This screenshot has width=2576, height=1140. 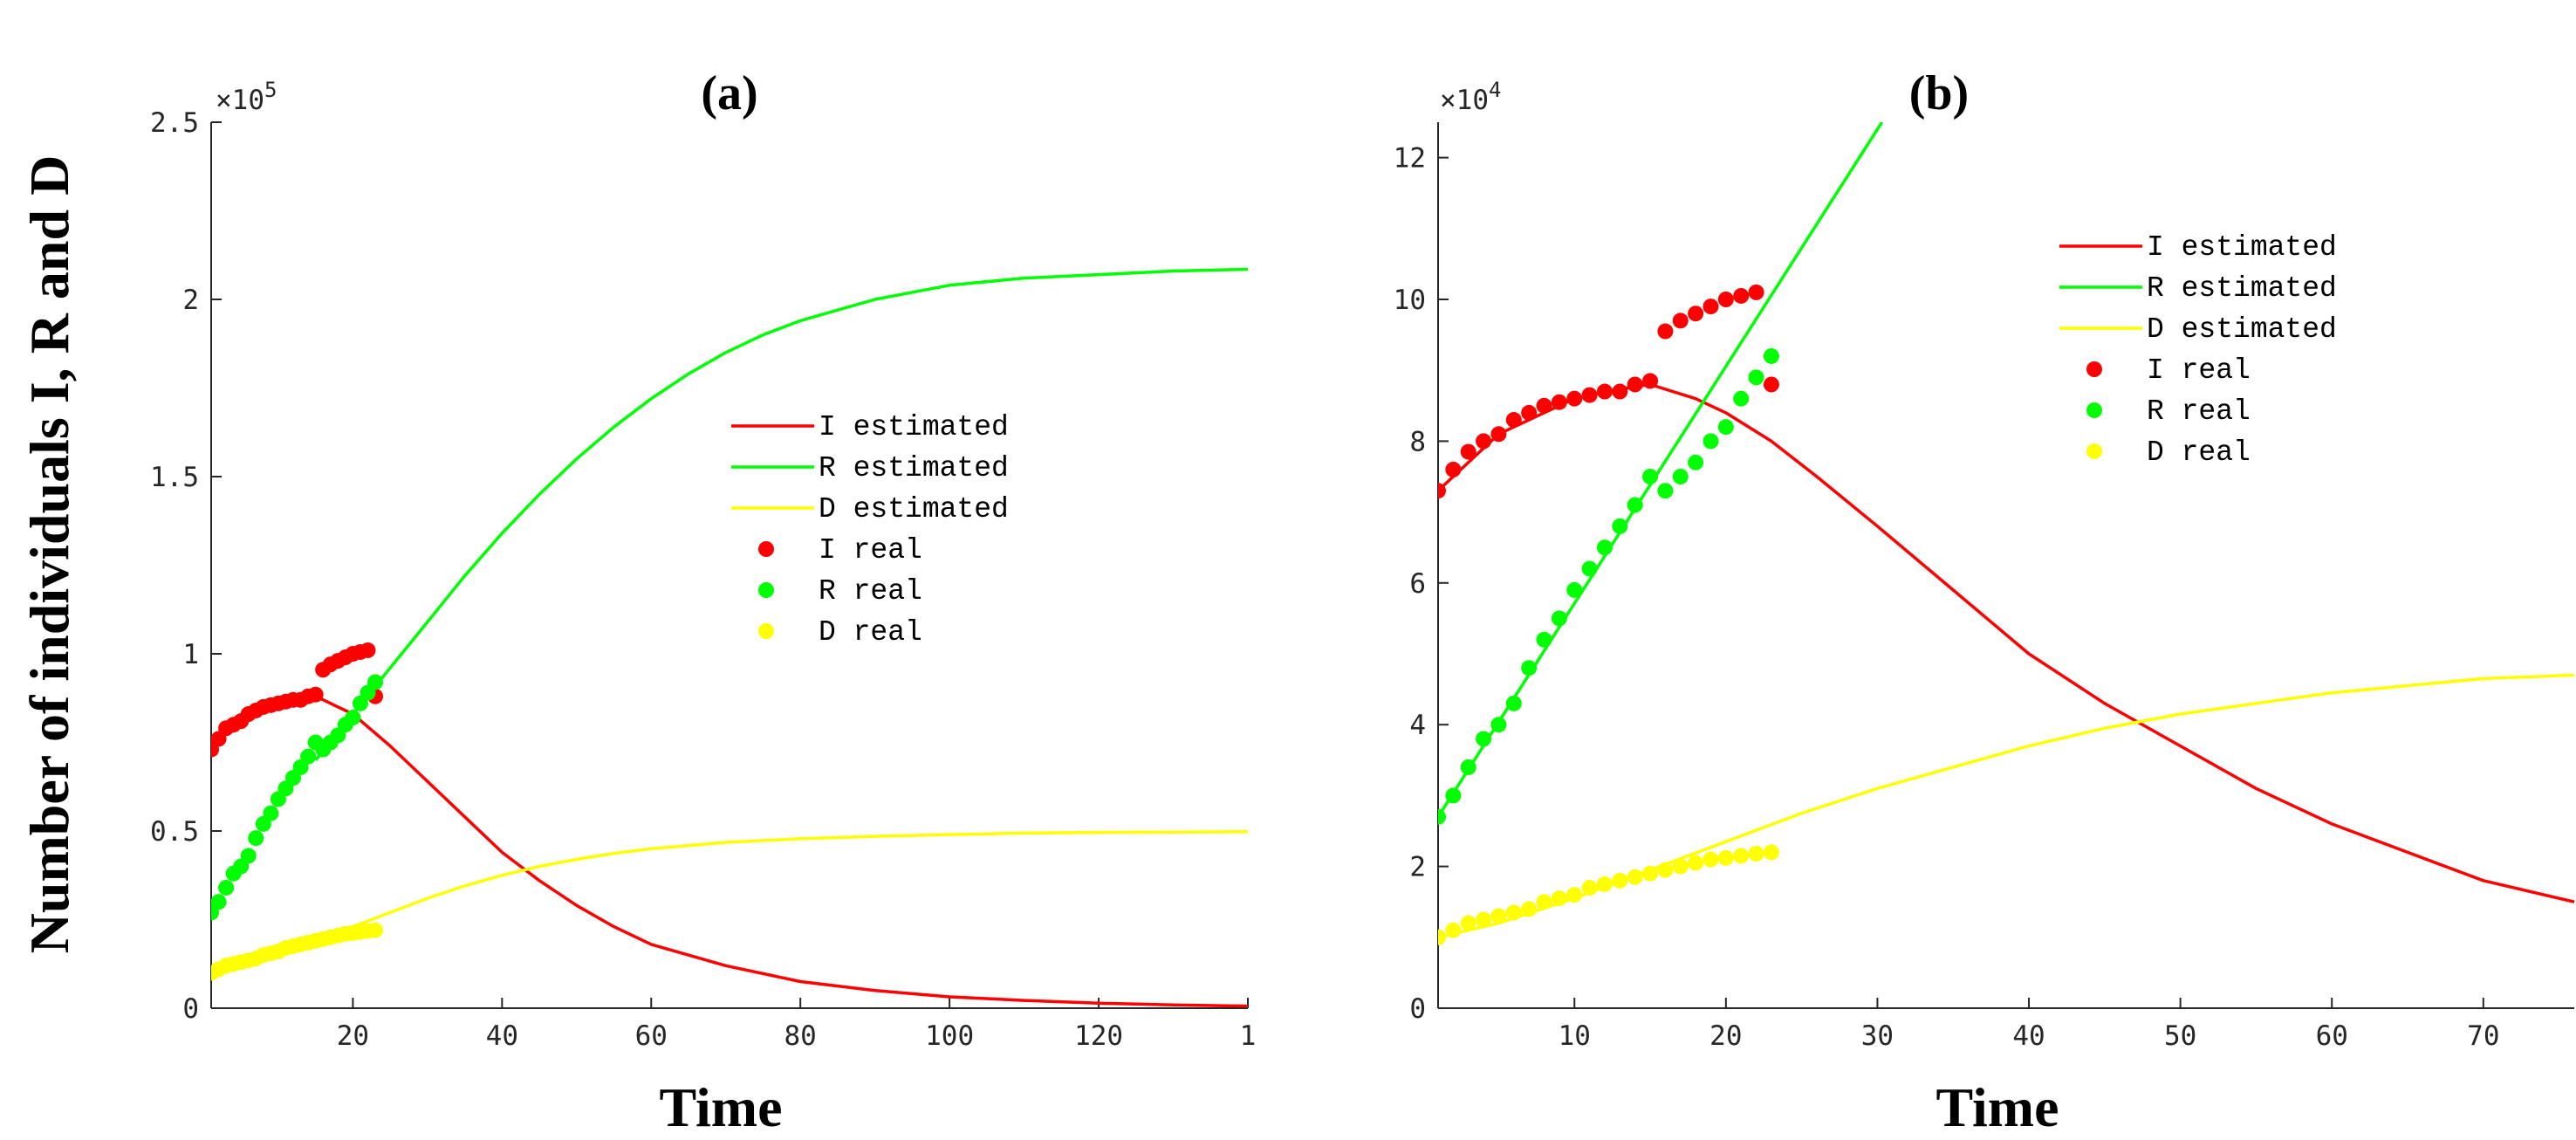 What do you see at coordinates (246, 97) in the screenshot?
I see `y-exponent-label: ×10⁵` at bounding box center [246, 97].